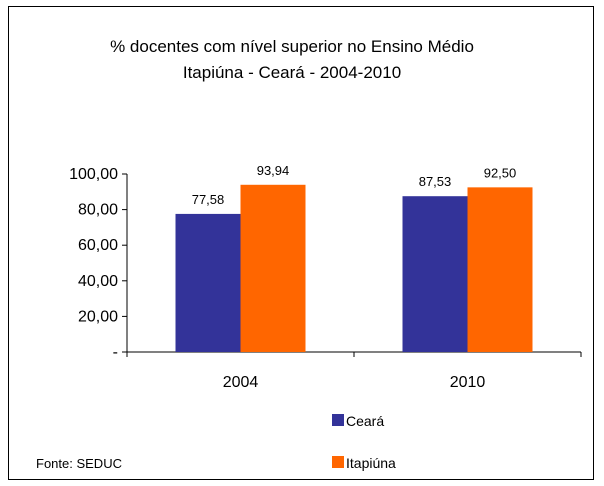  I want to click on bar-data-label: 87,53, so click(435, 181).